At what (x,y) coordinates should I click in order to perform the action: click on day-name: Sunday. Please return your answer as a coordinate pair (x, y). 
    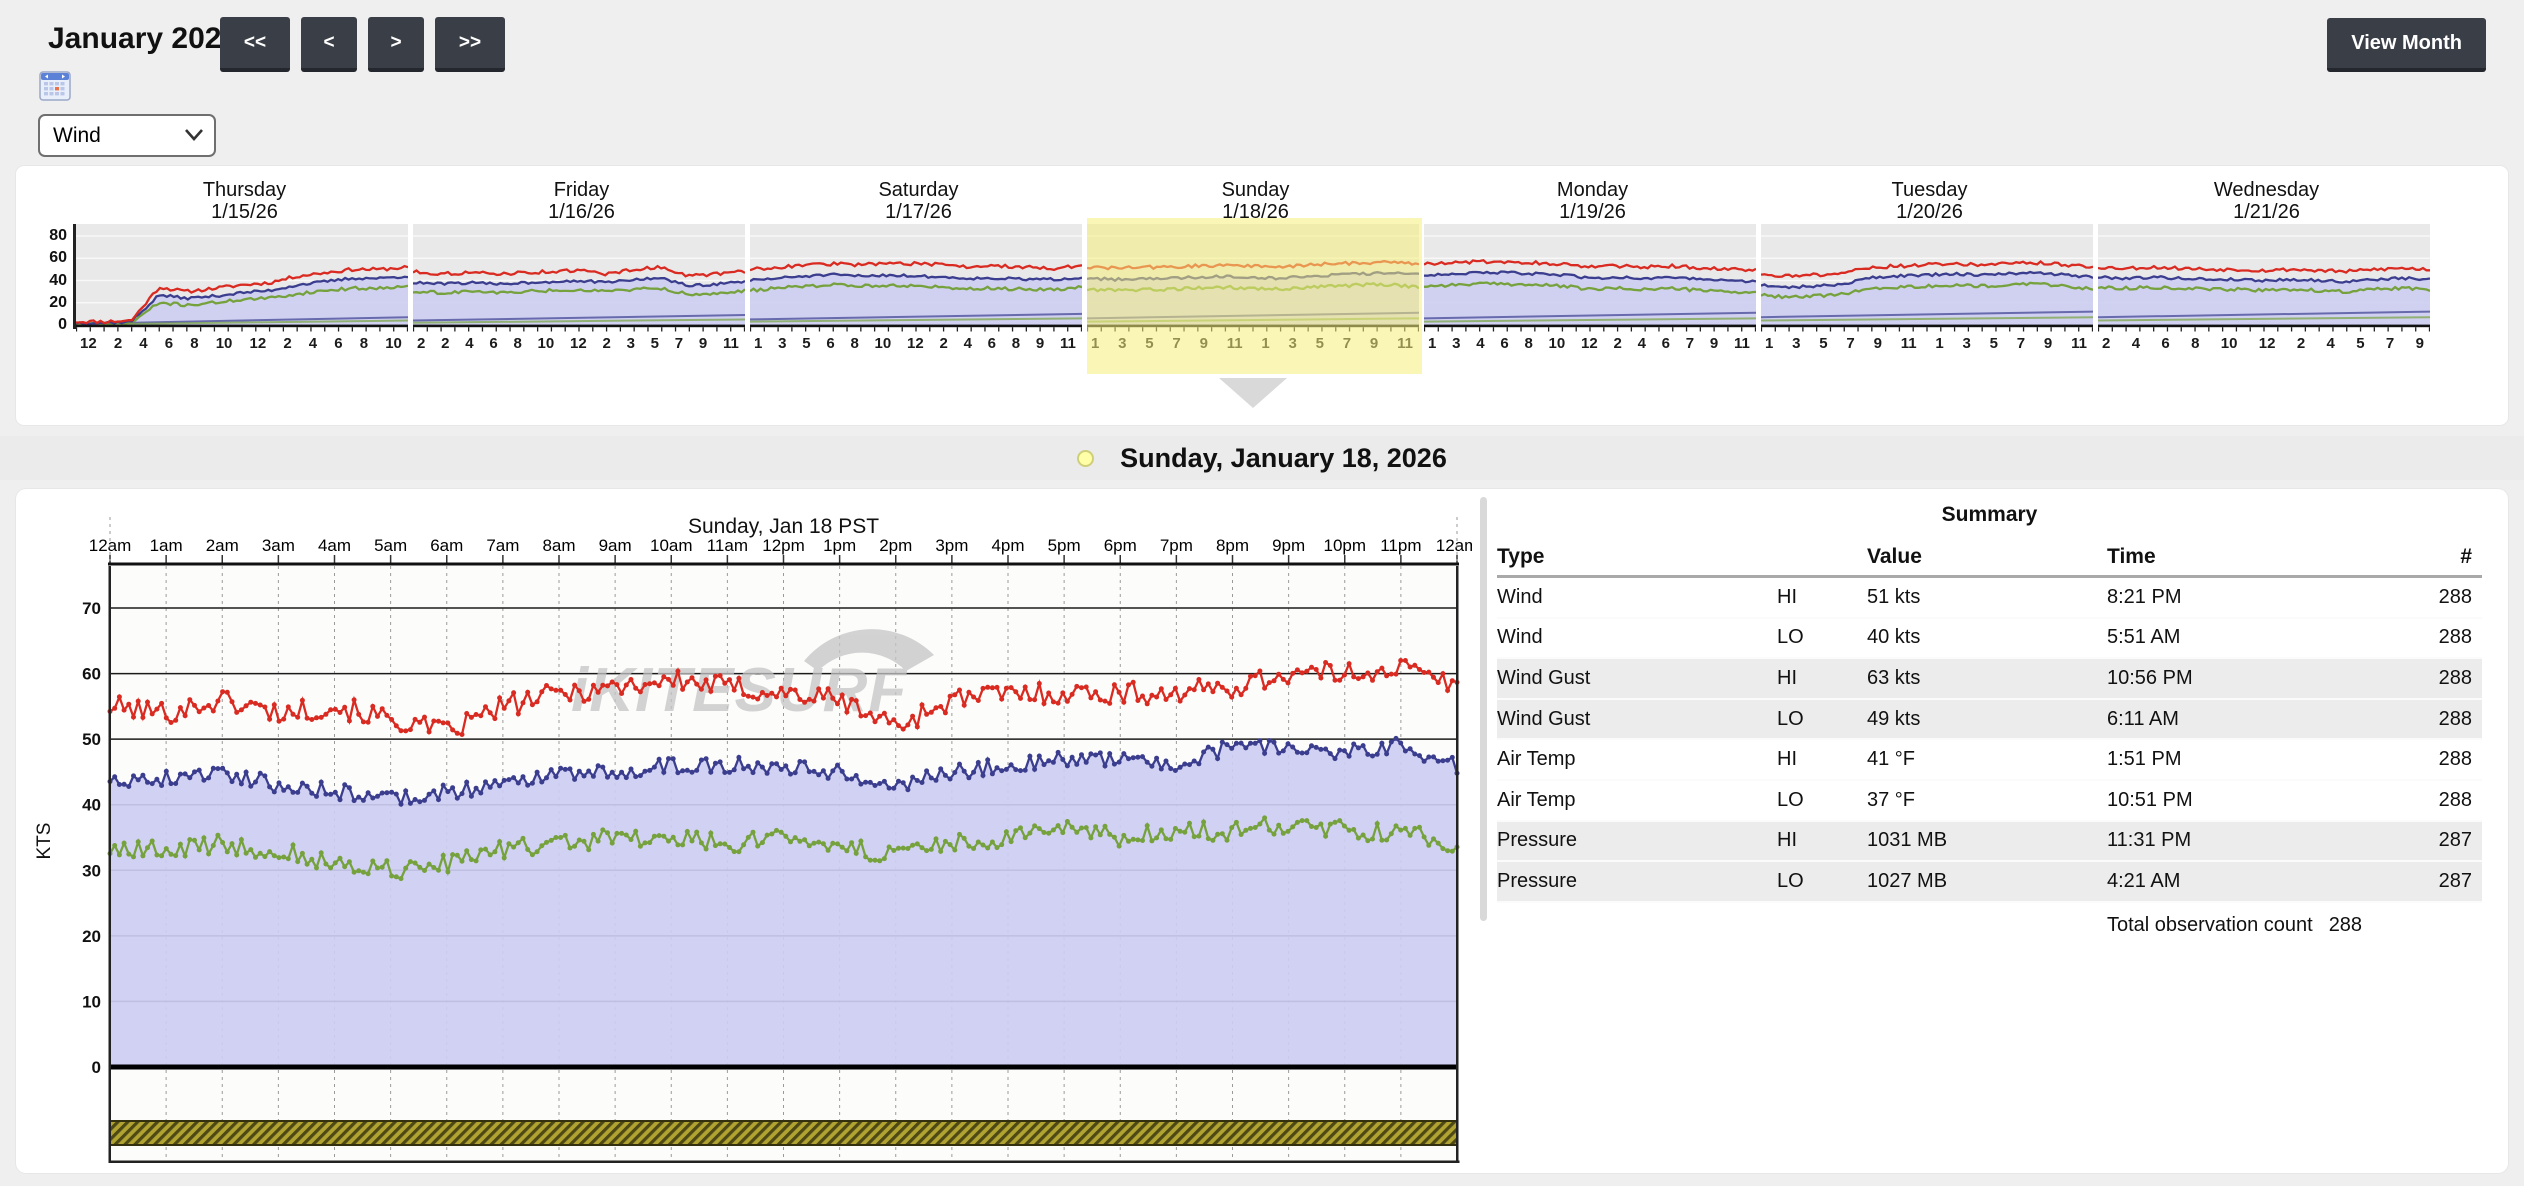
    Looking at the image, I should click on (1255, 190).